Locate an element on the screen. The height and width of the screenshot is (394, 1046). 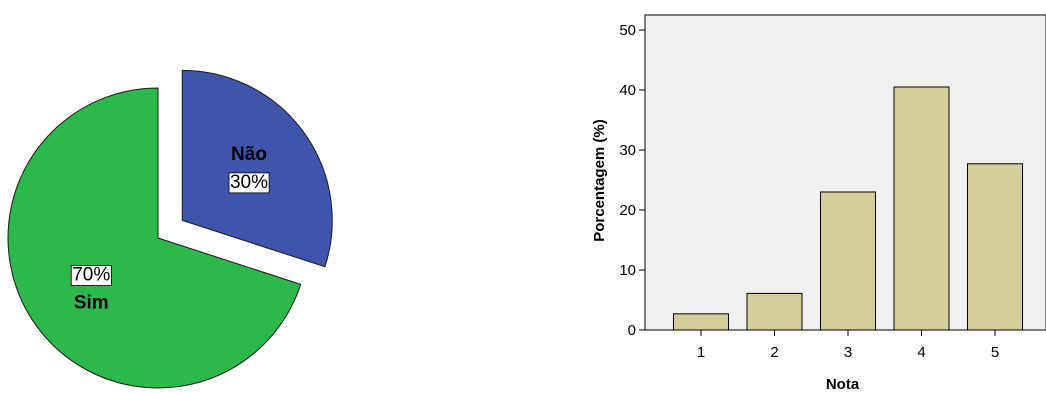
pie-percent-box-sim is located at coordinates (91, 275).